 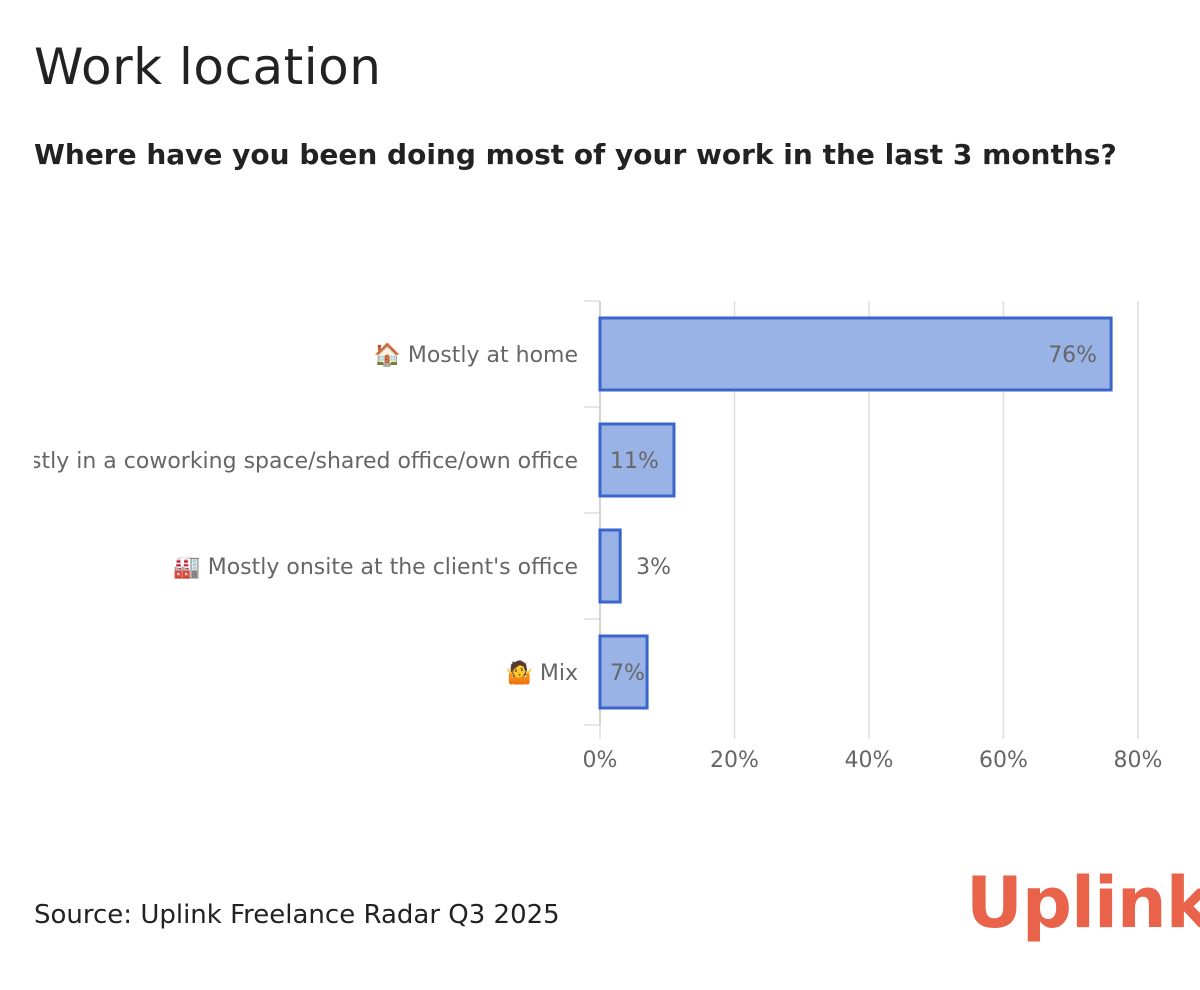 What do you see at coordinates (1083, 903) in the screenshot?
I see `uplink-logo: Uplink` at bounding box center [1083, 903].